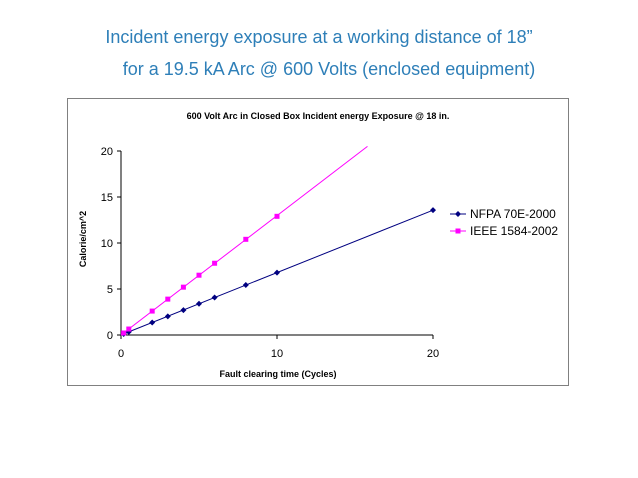  I want to click on y-tick-label: 20, so click(107, 152).